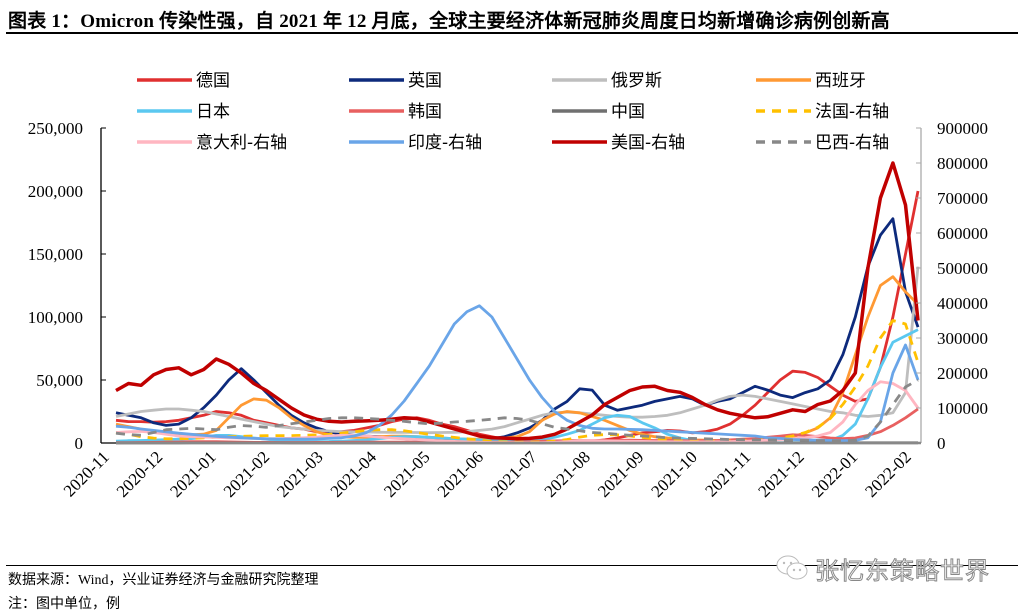 Image resolution: width=1024 pixels, height=615 pixels. Describe the element at coordinates (64, 604) in the screenshot. I see `unit-note: 注：图中单位，例` at that location.